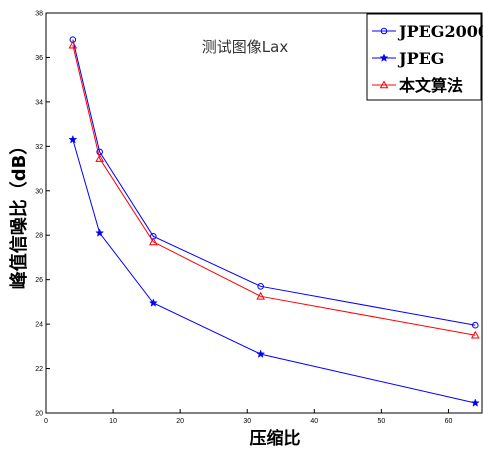 This screenshot has width=483, height=449. I want to click on y-tick-label: 22, so click(39, 369).